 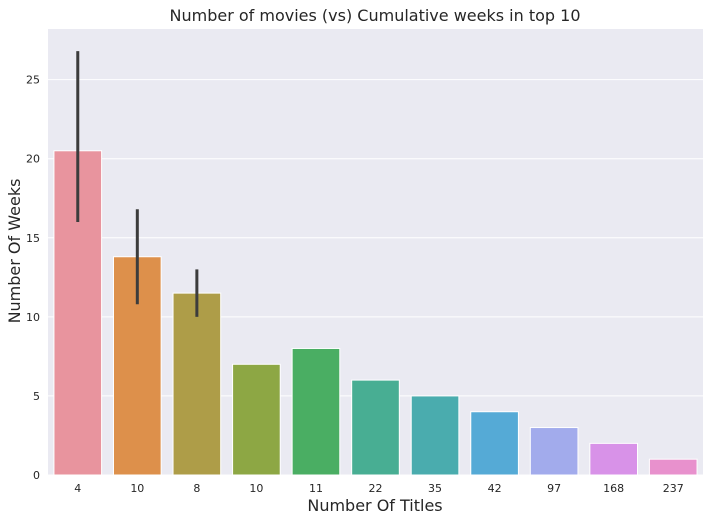 What do you see at coordinates (77, 488) in the screenshot?
I see `x-tick-label: 4` at bounding box center [77, 488].